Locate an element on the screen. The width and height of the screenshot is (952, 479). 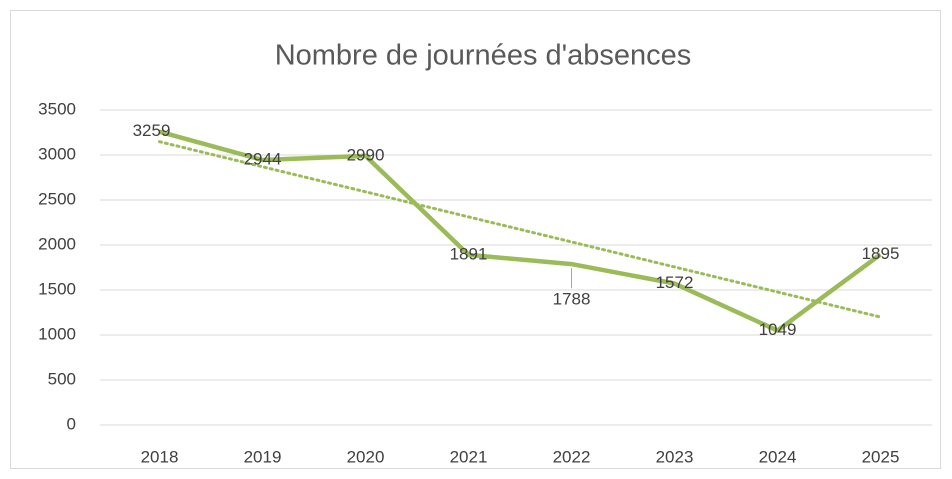
x-tick-label: 2023 is located at coordinates (675, 456).